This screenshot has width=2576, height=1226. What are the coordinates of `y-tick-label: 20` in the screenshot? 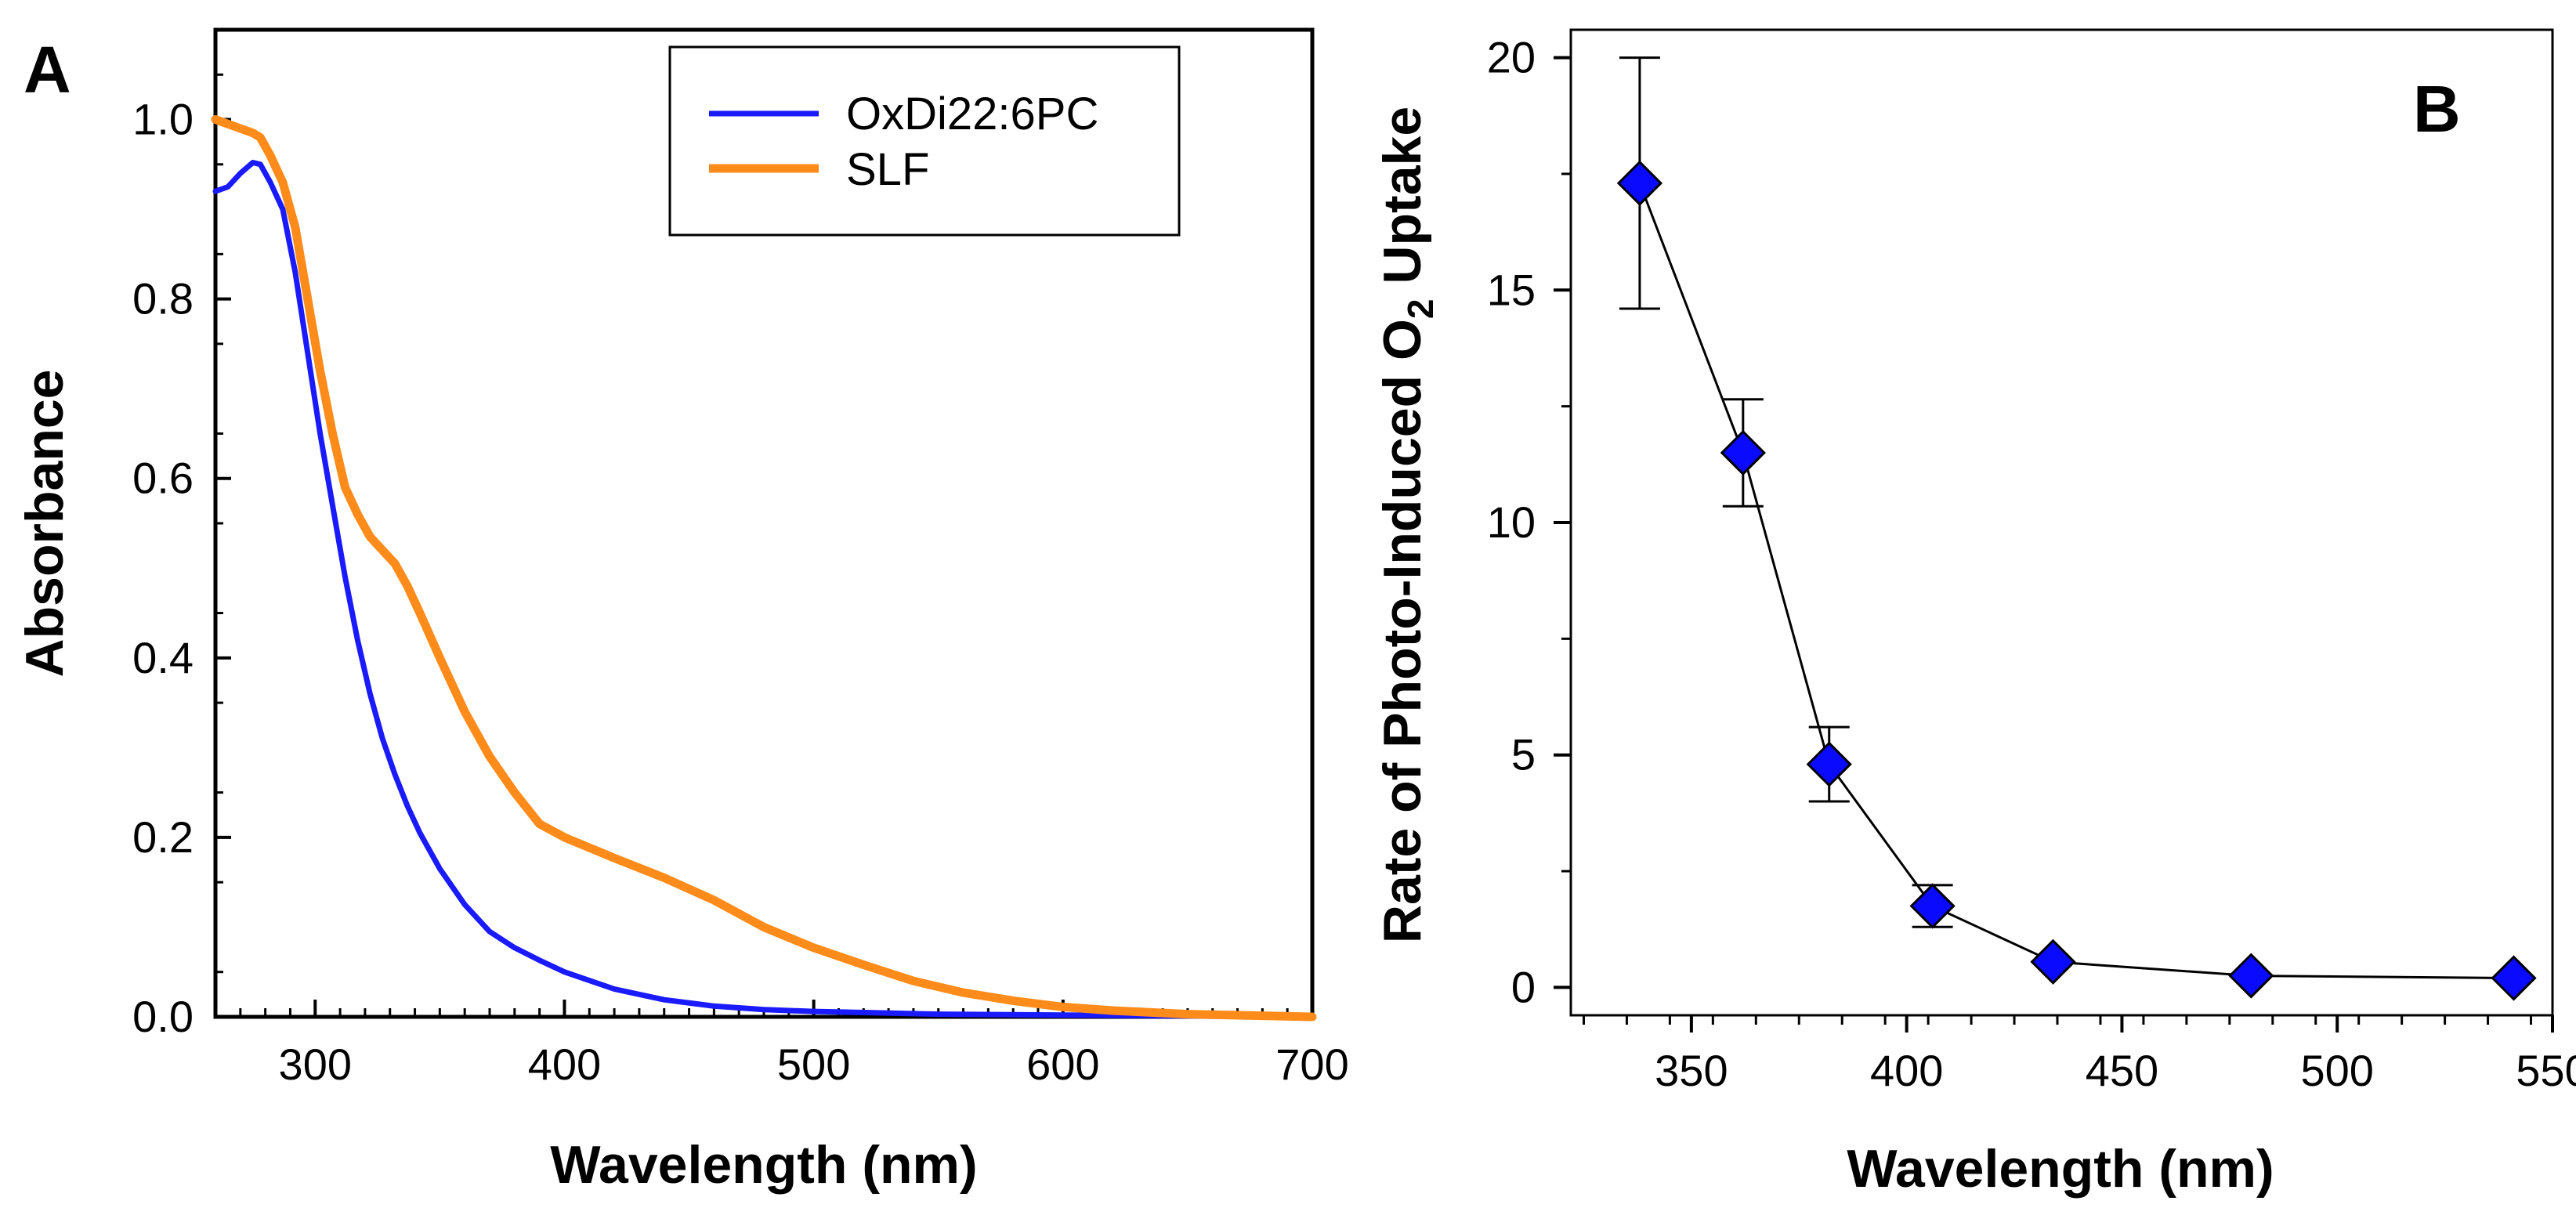 It's located at (1512, 57).